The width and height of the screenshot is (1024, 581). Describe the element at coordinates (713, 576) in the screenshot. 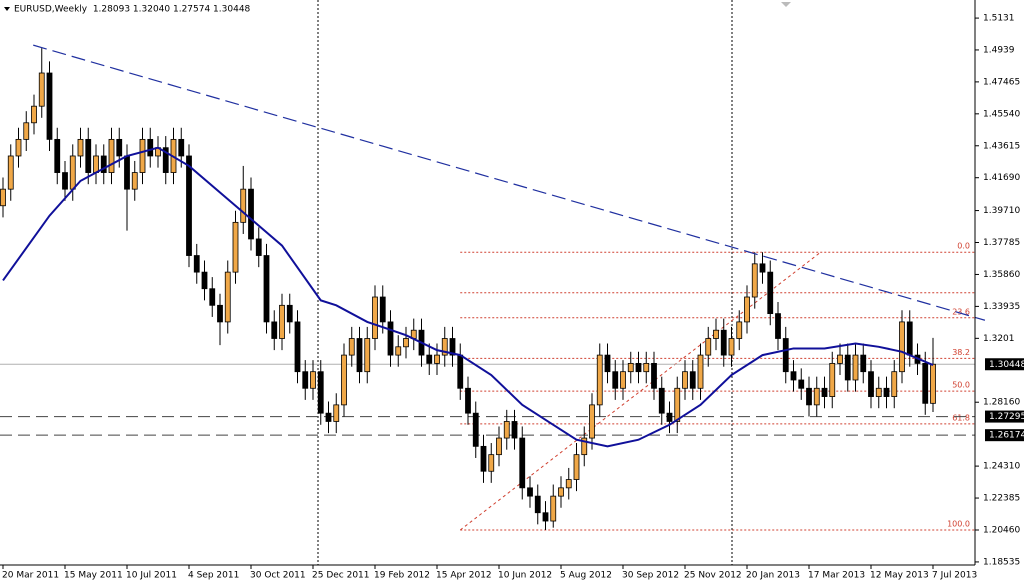

I see `x-tick-label: 25 Nov 2012` at that location.